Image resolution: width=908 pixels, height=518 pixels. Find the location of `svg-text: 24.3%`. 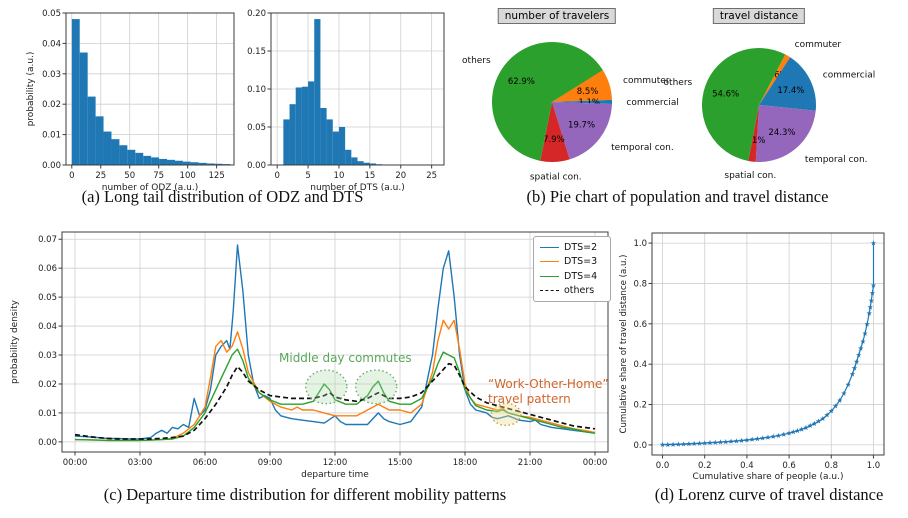

svg-text: 24.3% is located at coordinates (781, 133).